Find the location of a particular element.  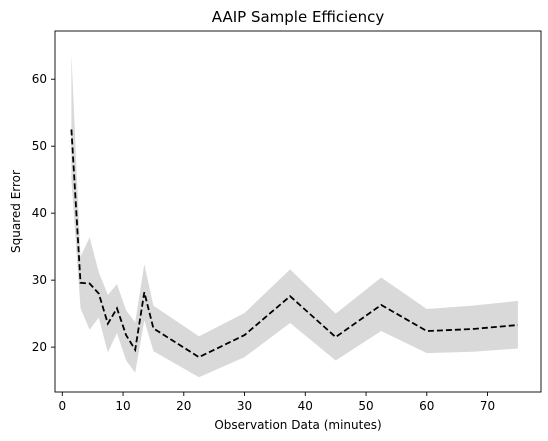

y-tick-label: 40 is located at coordinates (39, 213).